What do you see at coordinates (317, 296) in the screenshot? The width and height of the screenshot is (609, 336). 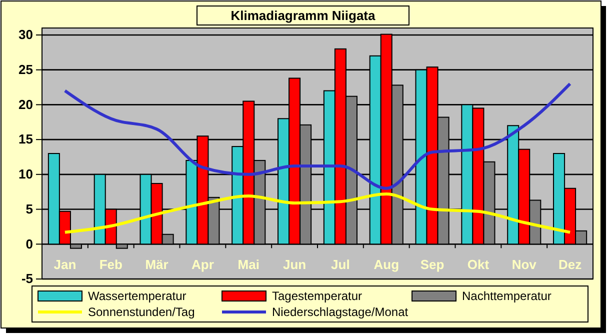 I see `legend-label: Tagestemperatur` at bounding box center [317, 296].